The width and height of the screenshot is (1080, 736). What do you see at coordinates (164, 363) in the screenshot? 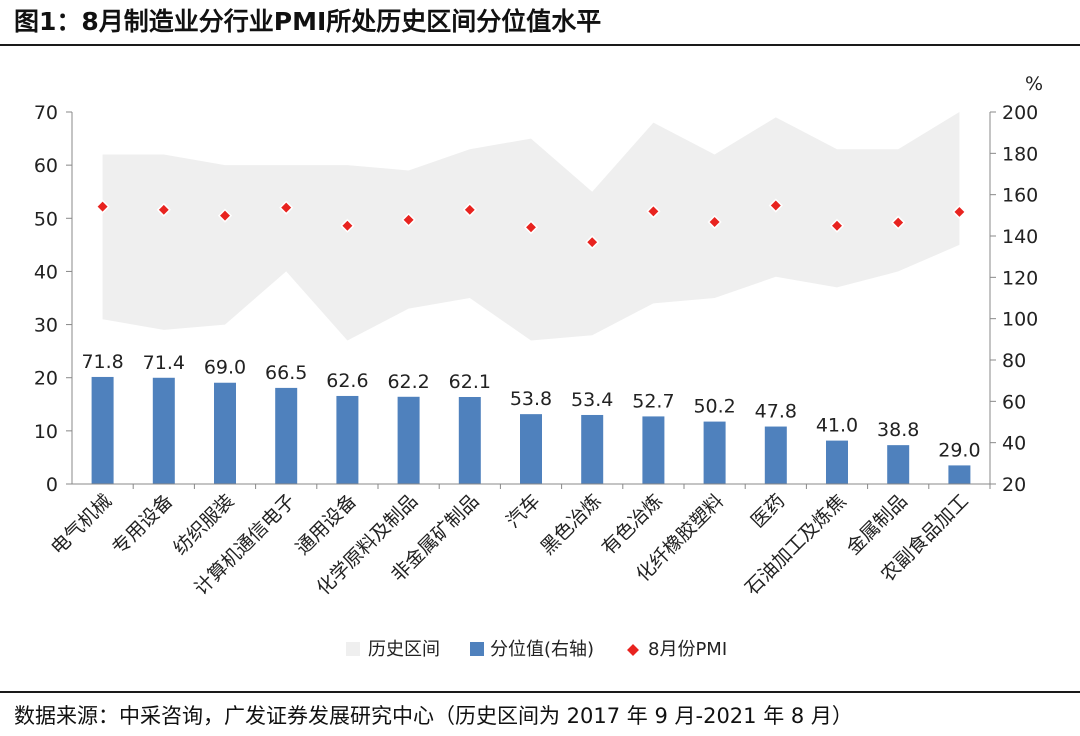
I see `bar-value-label-2: 71.4` at bounding box center [164, 363].